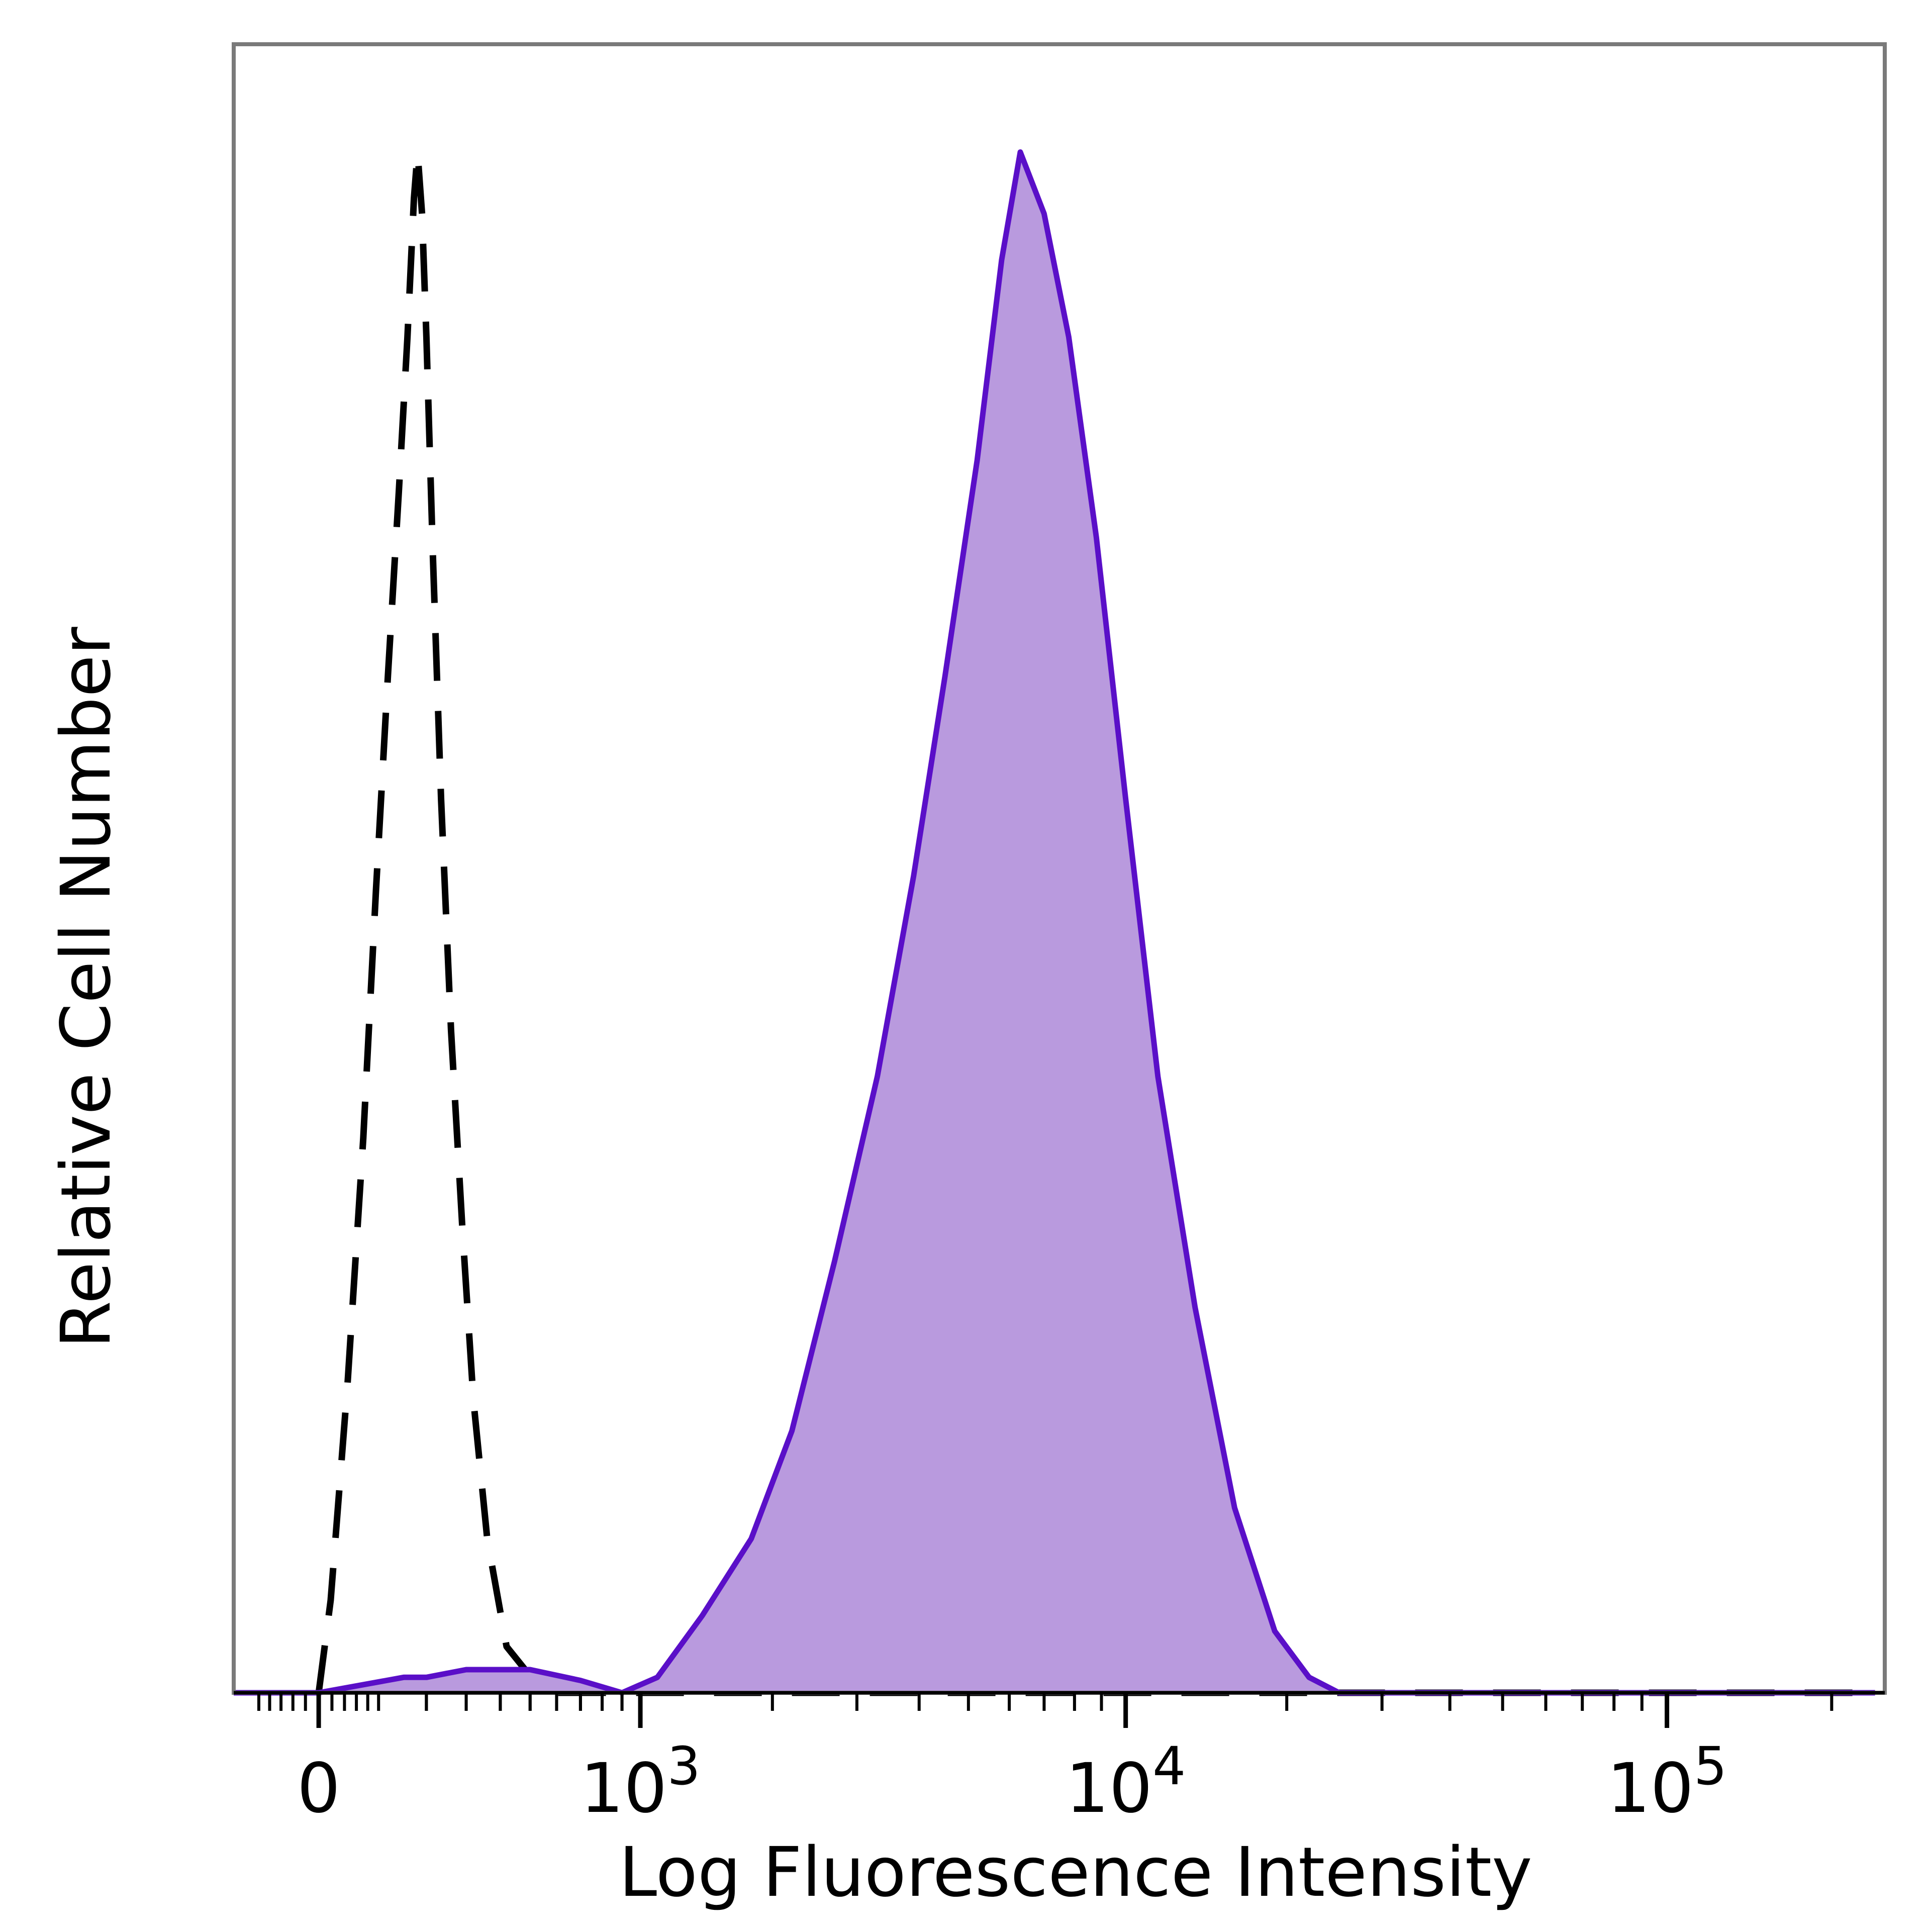  Describe the element at coordinates (1126, 1781) in the screenshot. I see `x-tick-label: 10⁴` at that location.